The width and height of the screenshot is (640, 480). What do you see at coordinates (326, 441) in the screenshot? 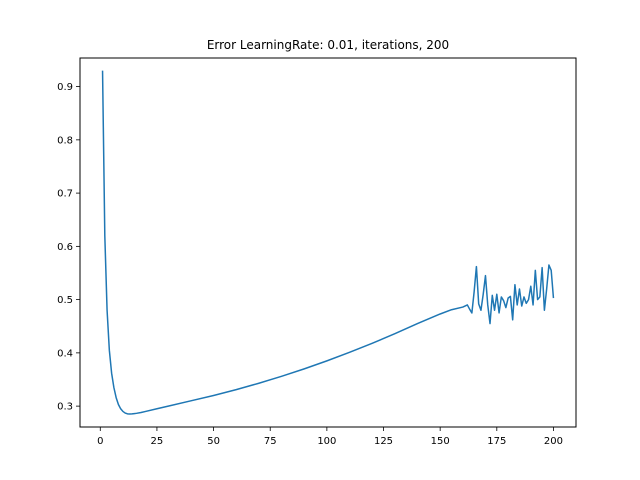
I see `x-tick-label: 100` at bounding box center [326, 441].